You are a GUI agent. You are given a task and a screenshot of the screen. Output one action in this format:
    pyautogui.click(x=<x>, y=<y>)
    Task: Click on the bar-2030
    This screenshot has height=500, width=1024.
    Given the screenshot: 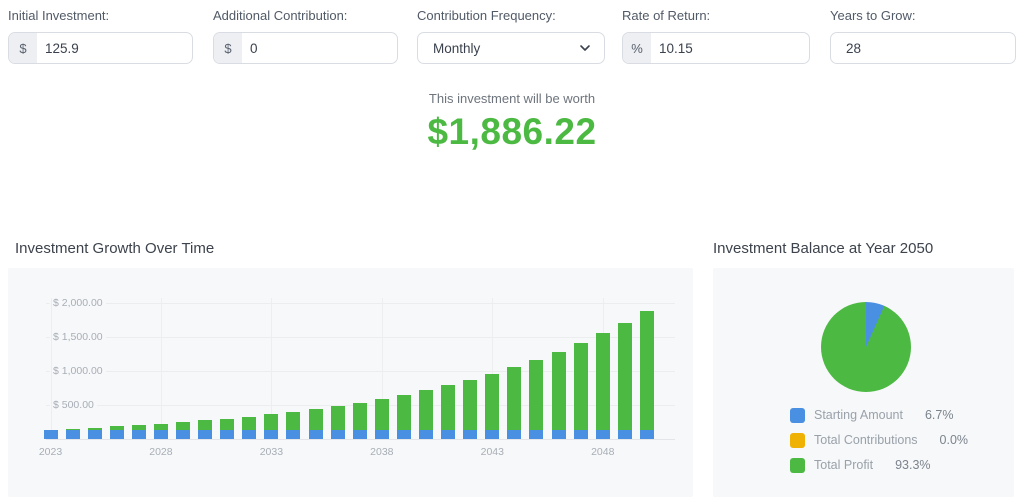 What is the action you would take?
    pyautogui.click(x=205, y=429)
    